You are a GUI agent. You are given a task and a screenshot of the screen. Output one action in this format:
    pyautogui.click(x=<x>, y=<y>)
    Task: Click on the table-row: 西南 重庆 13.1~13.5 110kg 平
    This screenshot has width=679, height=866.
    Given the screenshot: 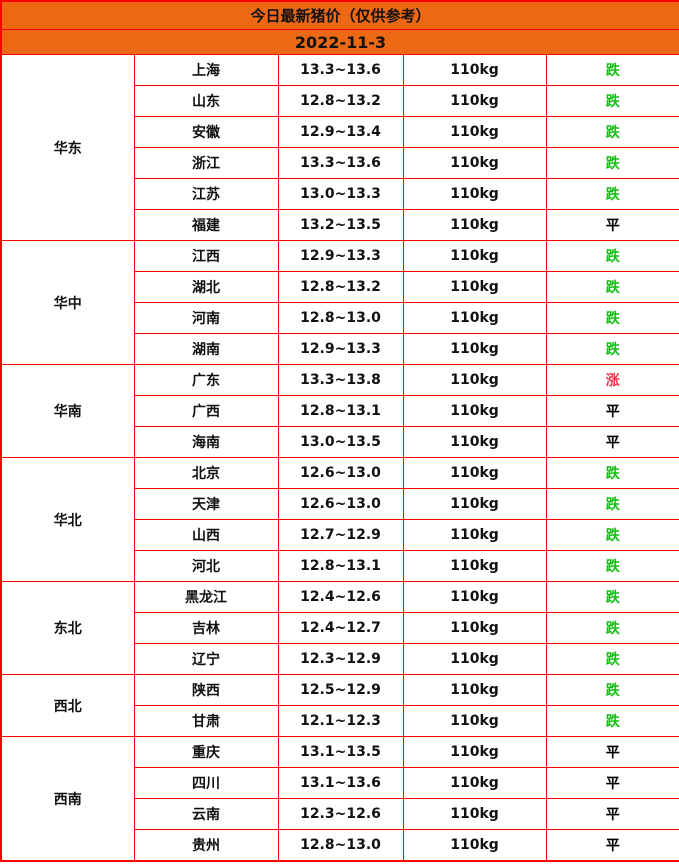 What is the action you would take?
    pyautogui.click(x=339, y=799)
    